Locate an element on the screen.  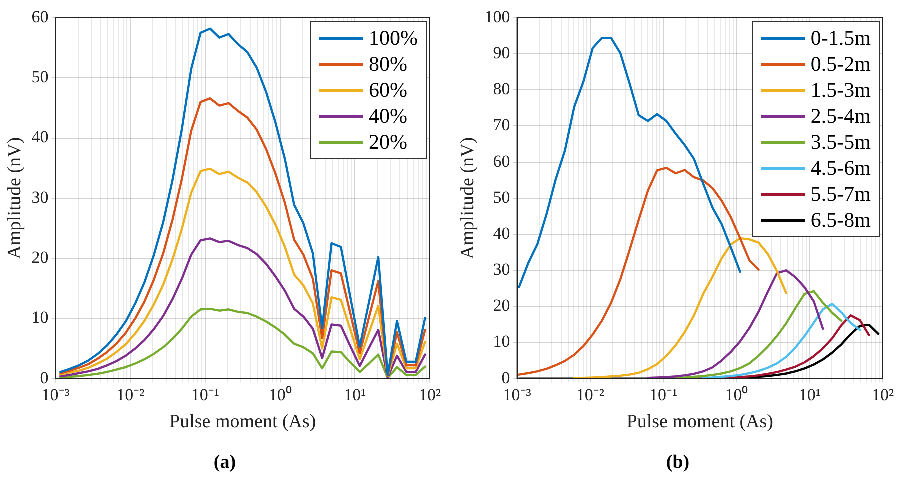
legend-label: 0-1.5m is located at coordinates (840, 38).